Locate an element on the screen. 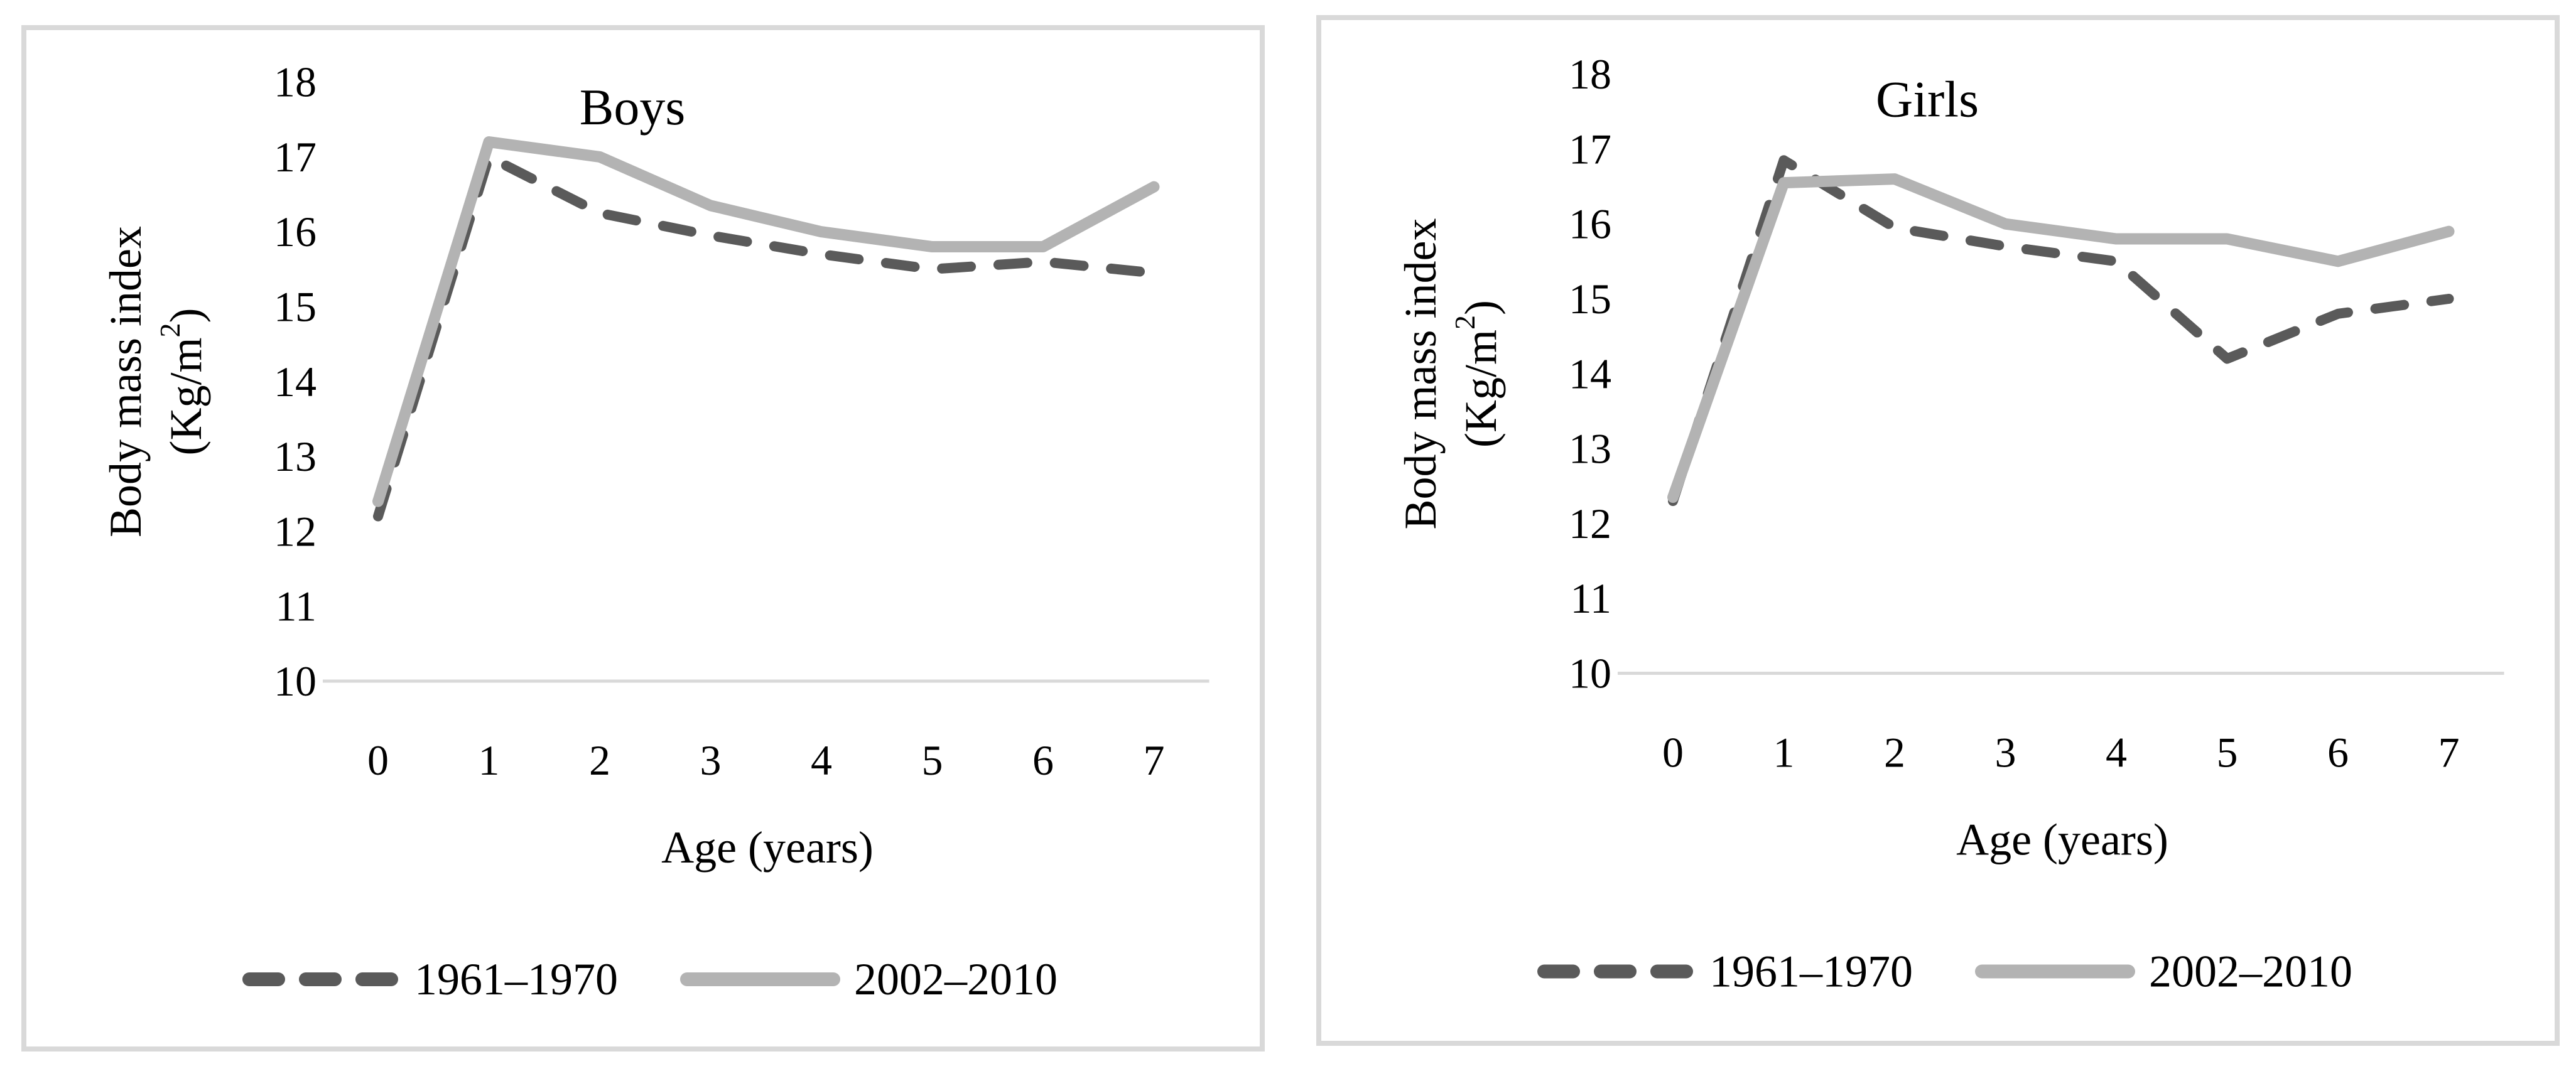 The height and width of the screenshot is (1081, 2576). chart-title: Boys is located at coordinates (633, 107).